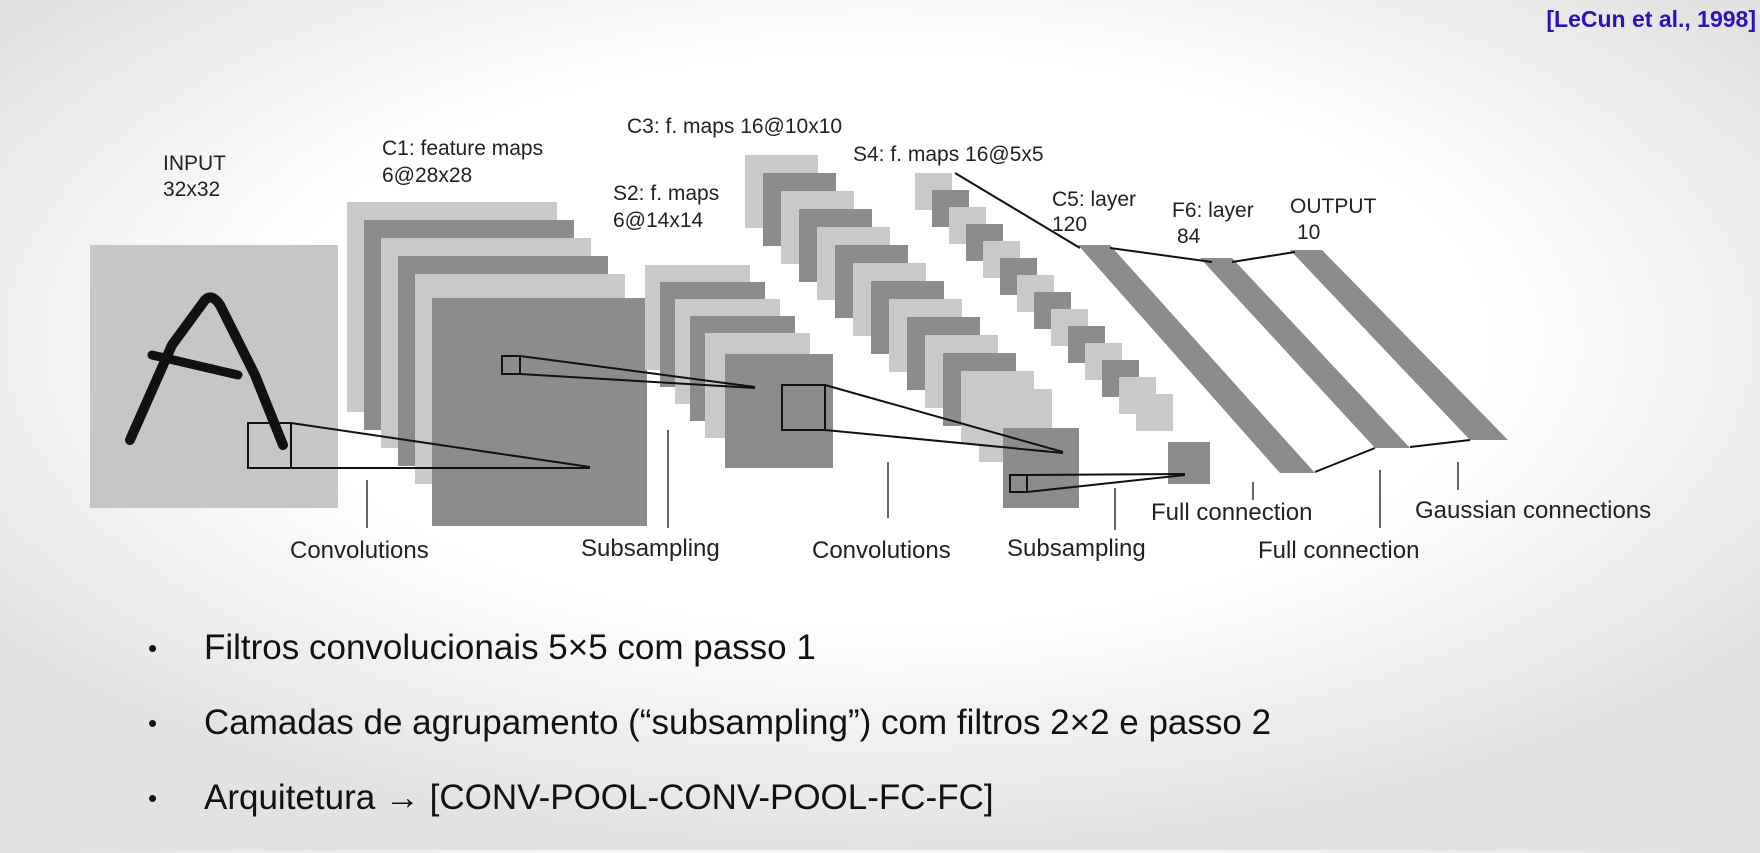 The height and width of the screenshot is (853, 1760). I want to click on c1-label: C1: feature maps, so click(462, 148).